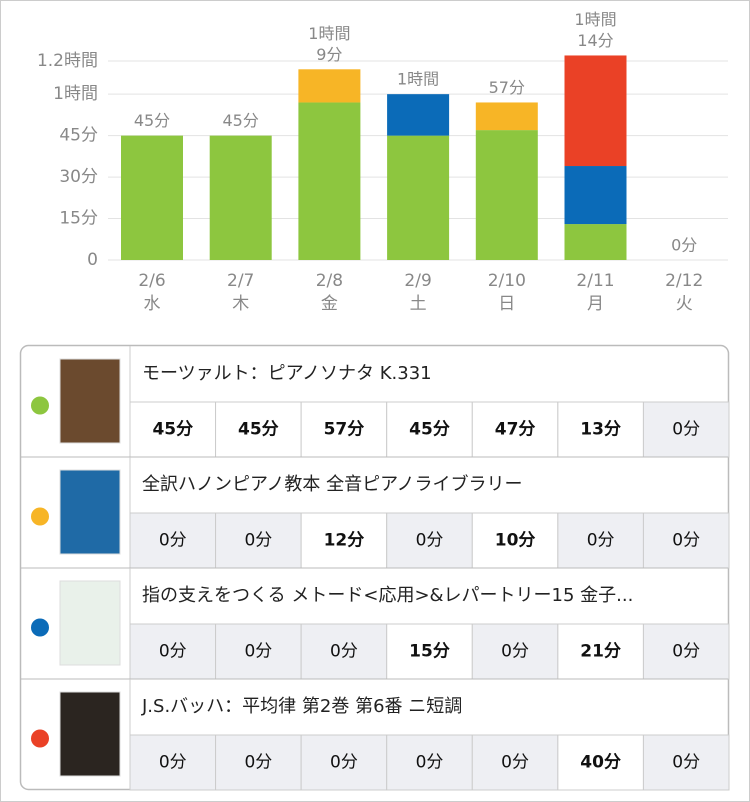 This screenshot has width=750, height=802. I want to click on cell-value: 15分, so click(429, 652).